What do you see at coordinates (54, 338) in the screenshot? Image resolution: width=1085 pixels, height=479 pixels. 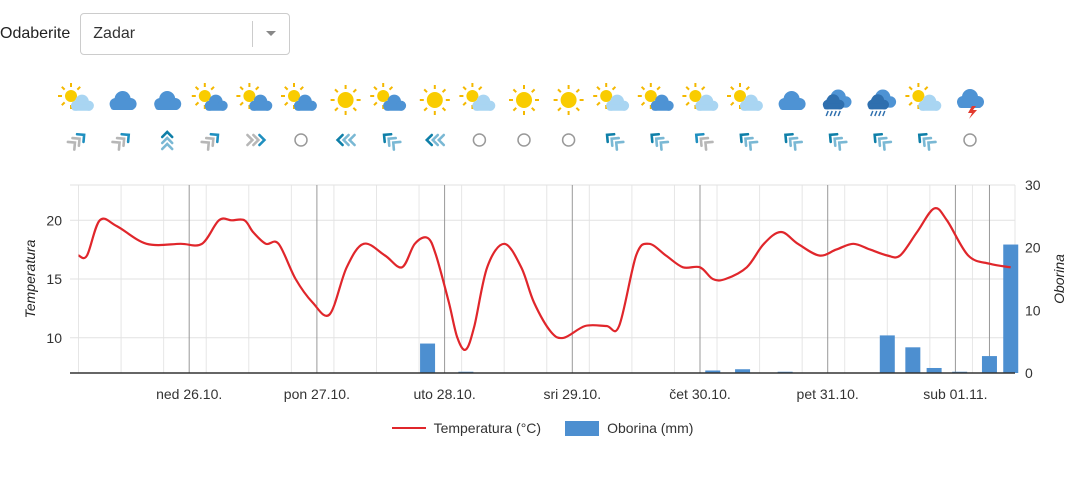 I see `y-left-tick-label: 10` at bounding box center [54, 338].